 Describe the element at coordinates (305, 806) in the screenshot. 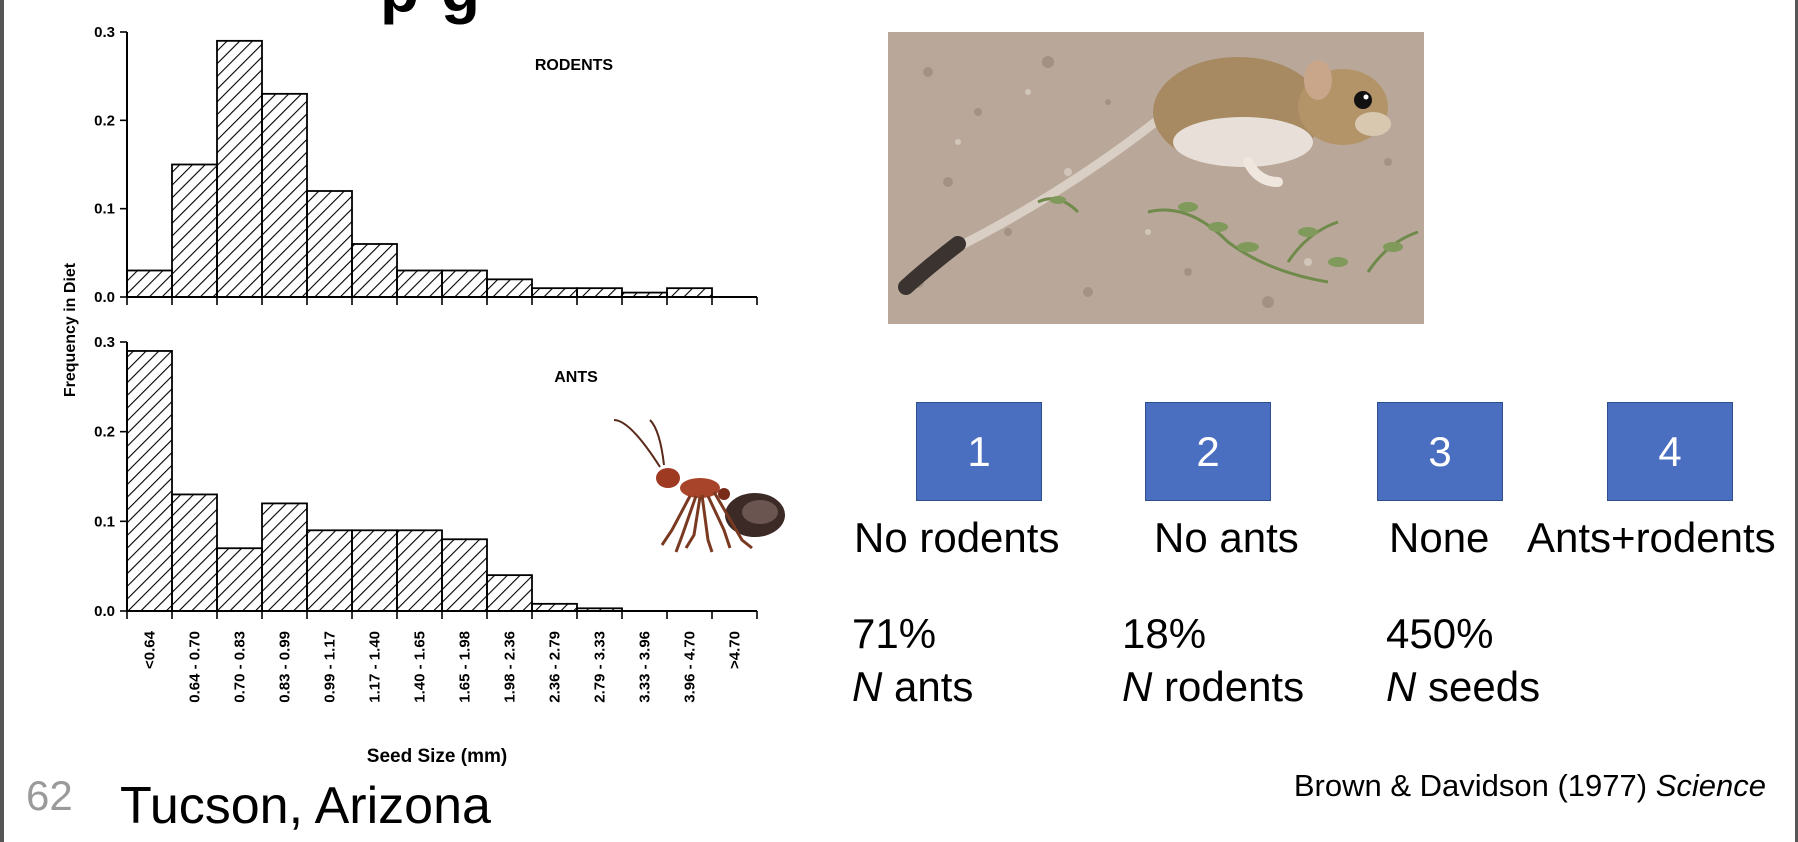

I see `location-caption: Tucson, Arizona` at that location.